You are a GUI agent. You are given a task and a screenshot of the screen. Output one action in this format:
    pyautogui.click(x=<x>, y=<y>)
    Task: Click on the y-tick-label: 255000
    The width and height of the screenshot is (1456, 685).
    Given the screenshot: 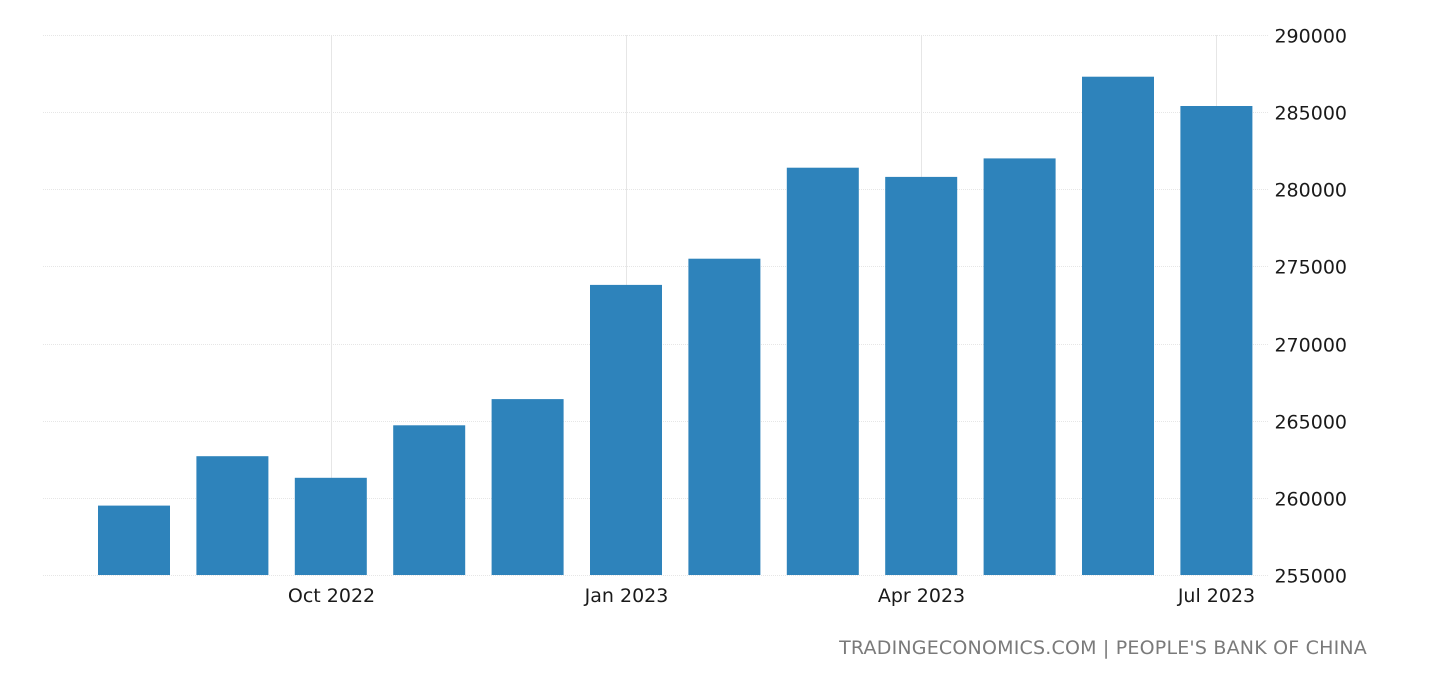 What is the action you would take?
    pyautogui.click(x=1310, y=577)
    